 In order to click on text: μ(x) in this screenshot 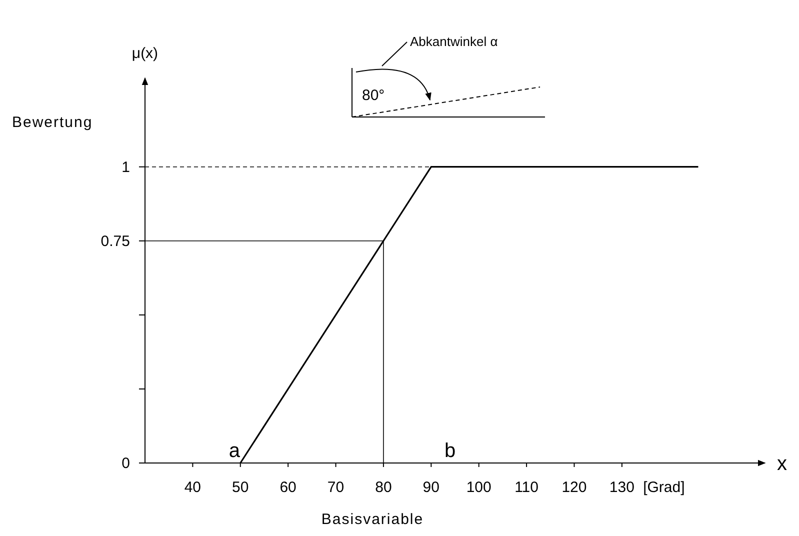, I will do `click(145, 53)`.